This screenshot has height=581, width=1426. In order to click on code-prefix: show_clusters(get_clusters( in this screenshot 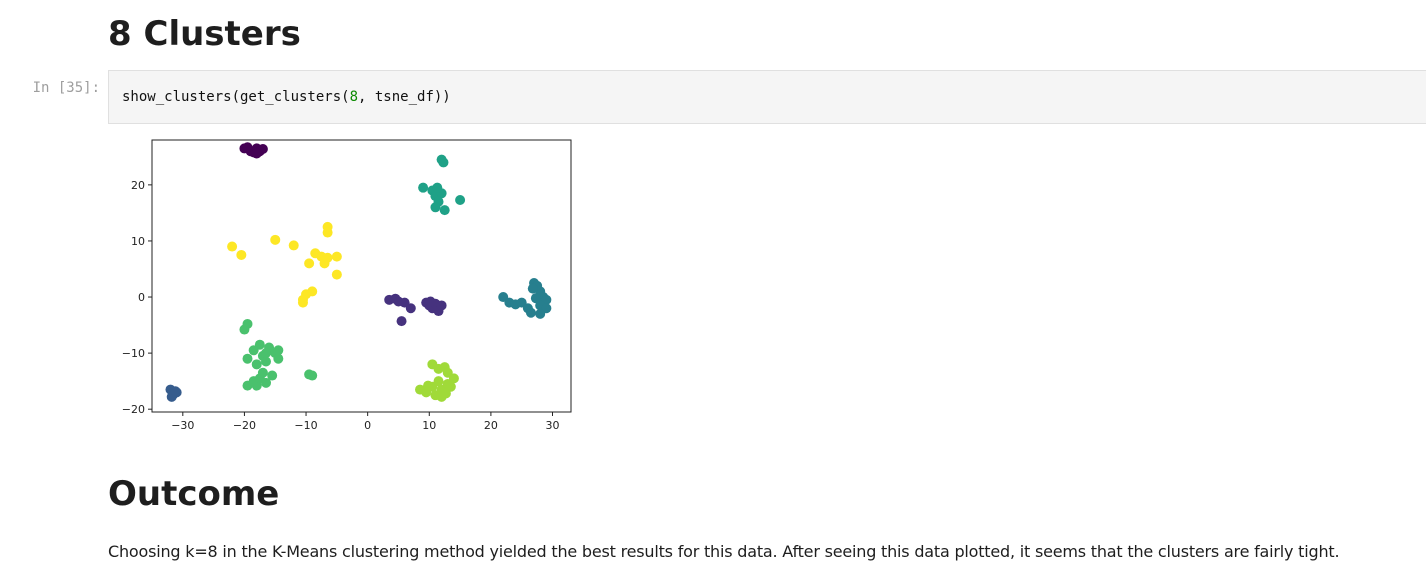, I will do `click(236, 97)`.